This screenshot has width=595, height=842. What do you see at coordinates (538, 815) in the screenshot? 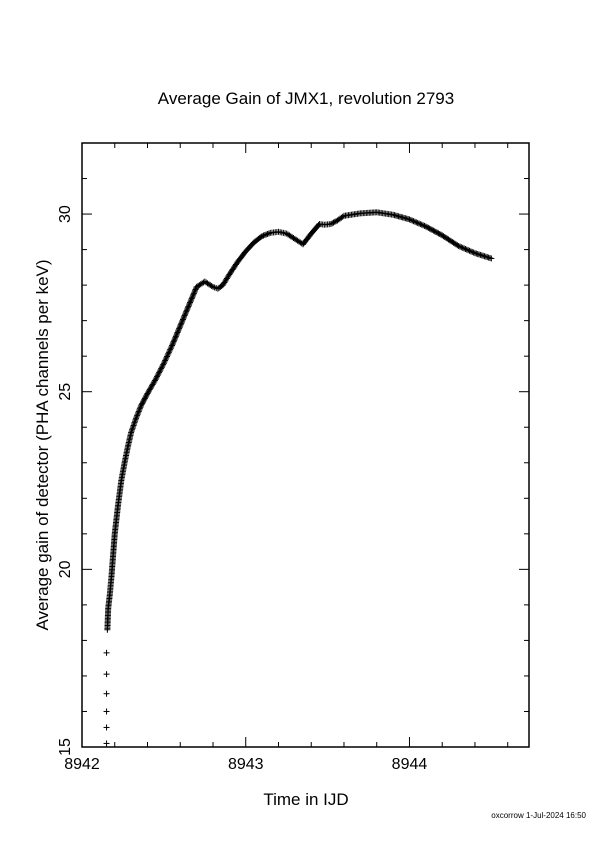
I see `footer-stamp: oxcorrow 1-Jul-2024 16:50` at bounding box center [538, 815].